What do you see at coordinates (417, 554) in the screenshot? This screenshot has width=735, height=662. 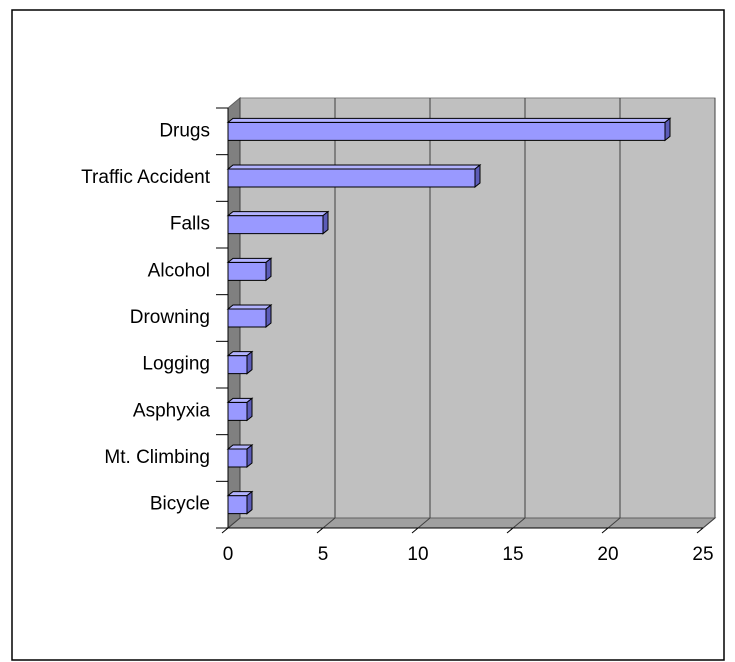 I see `x-tick-label: 10` at bounding box center [417, 554].